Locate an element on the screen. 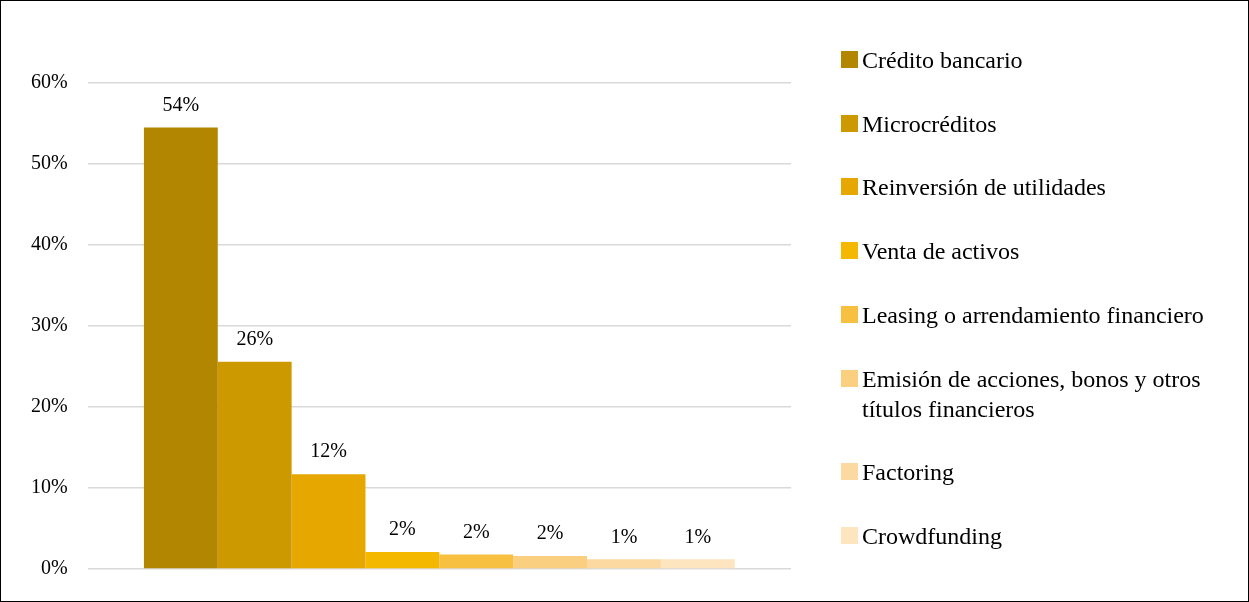  y-tick-label: 0% is located at coordinates (54, 567).